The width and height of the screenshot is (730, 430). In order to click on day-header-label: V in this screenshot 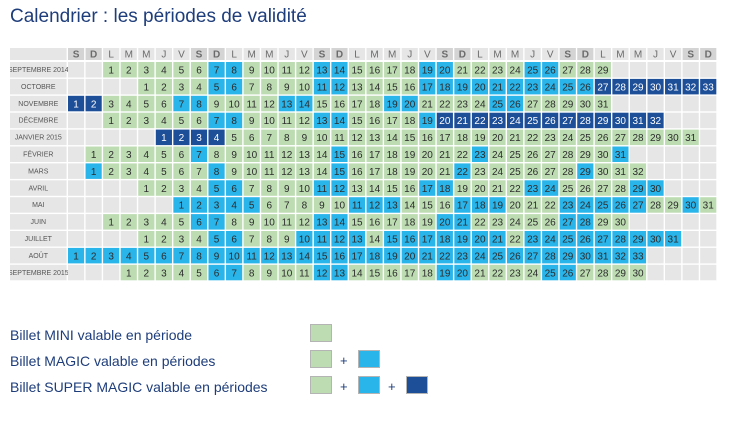, I will do `click(673, 55)`.